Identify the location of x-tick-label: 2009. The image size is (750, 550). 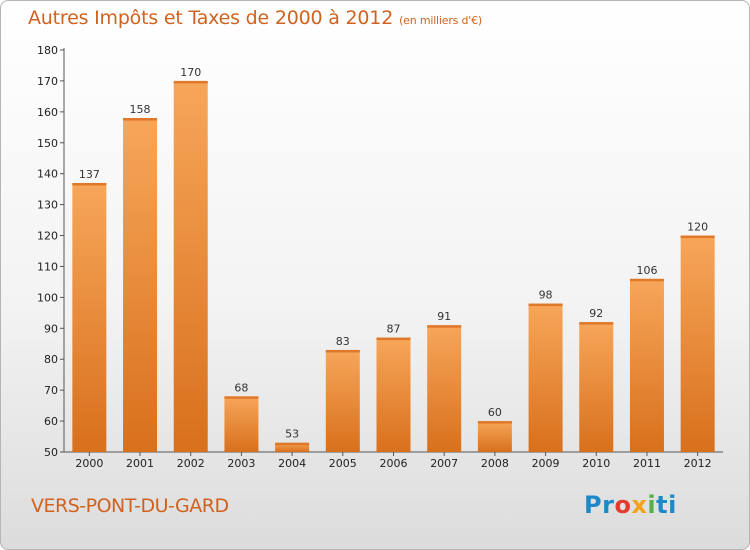
(546, 463).